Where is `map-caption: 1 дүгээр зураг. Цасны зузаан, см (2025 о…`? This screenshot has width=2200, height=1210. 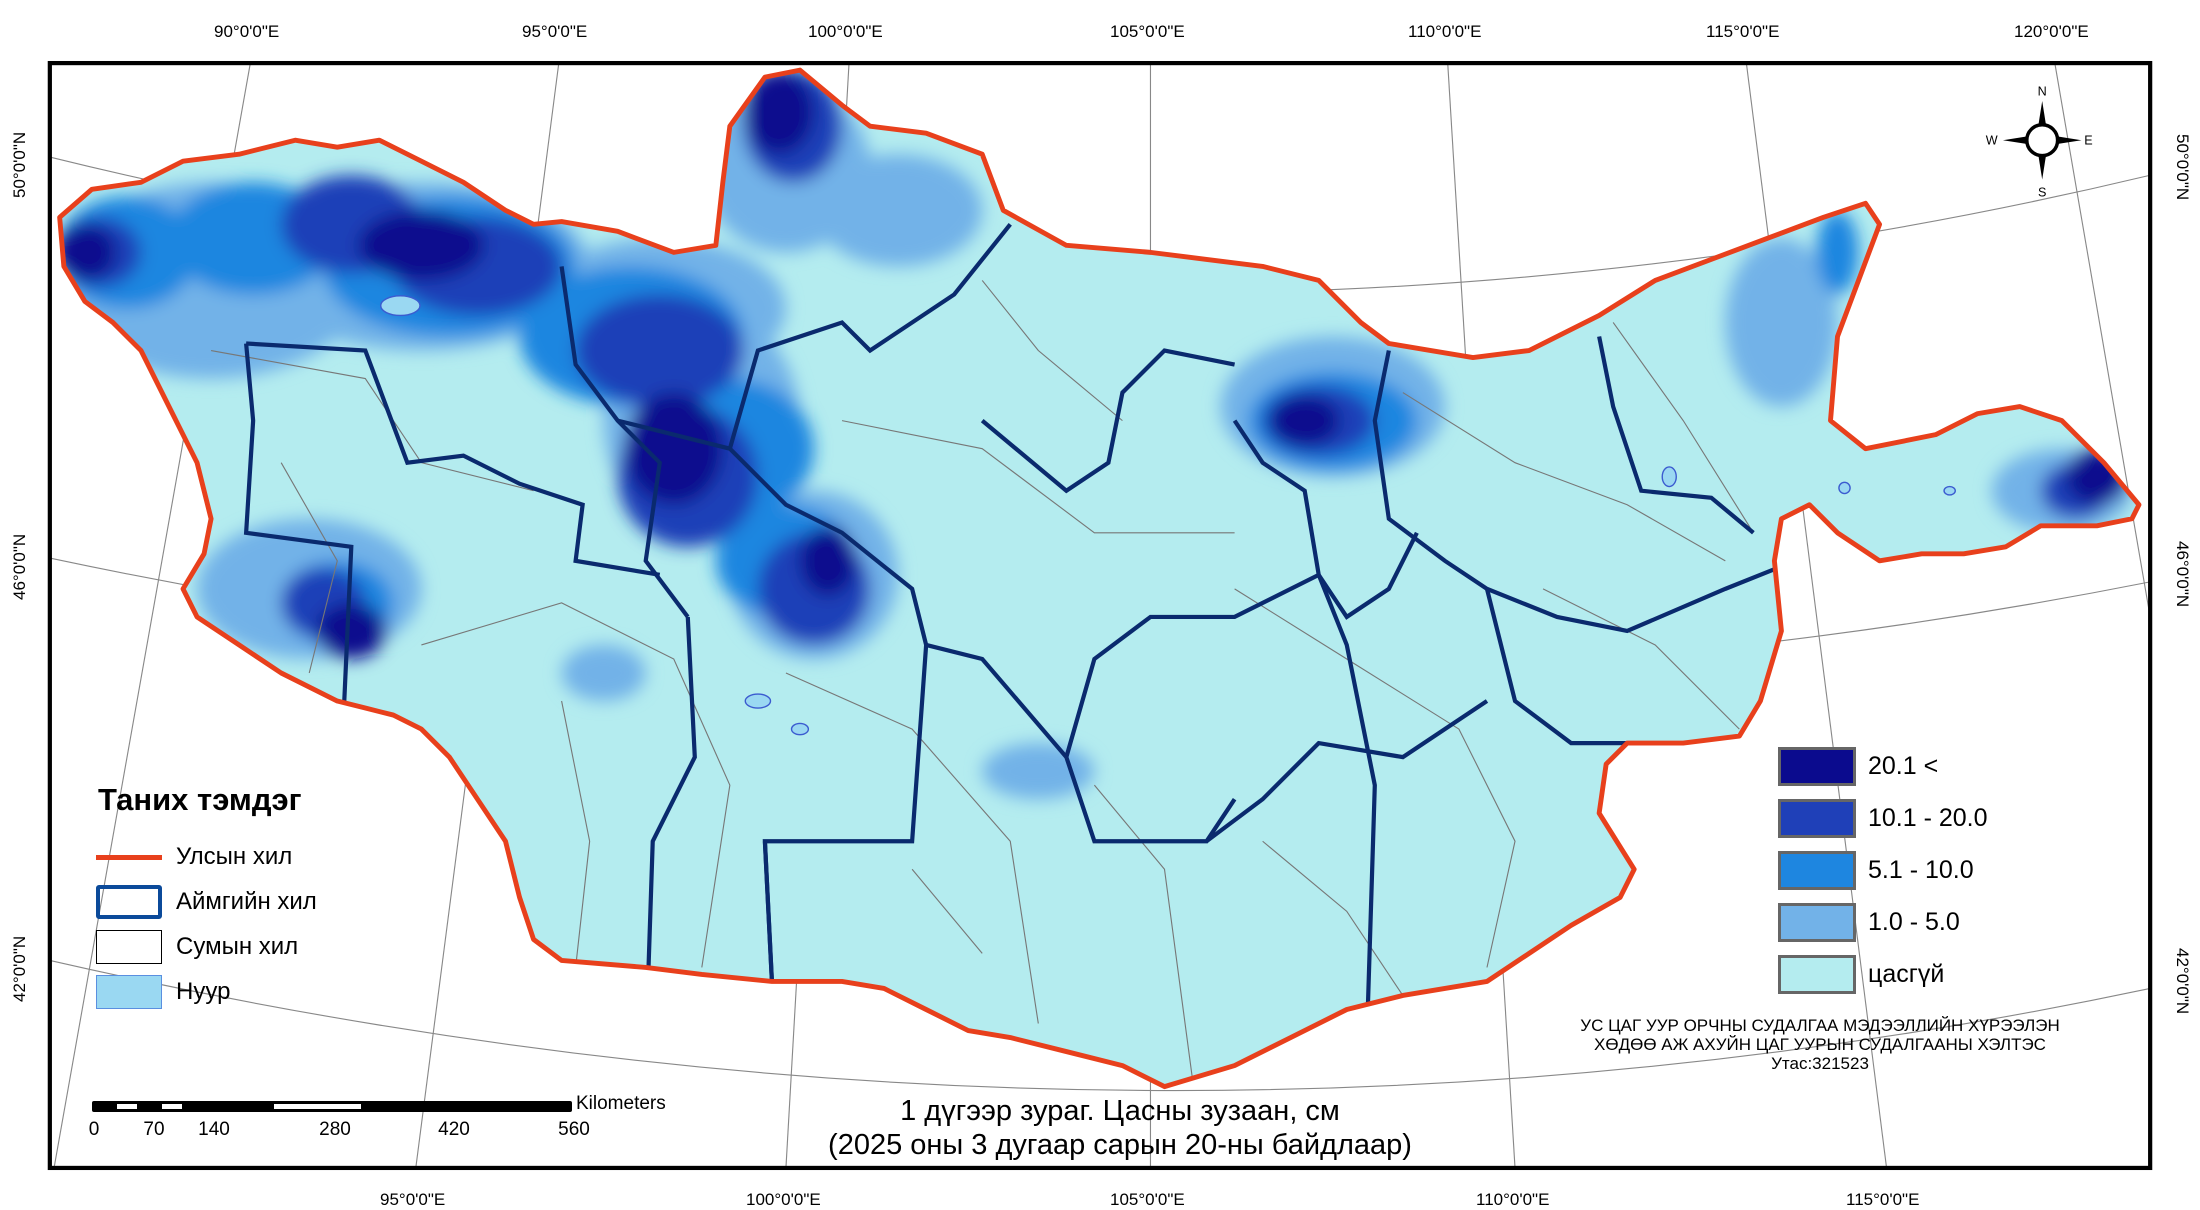
map-caption: 1 дүгээр зураг. Цасны зузаан, см (2025 о… is located at coordinates (1120, 1128).